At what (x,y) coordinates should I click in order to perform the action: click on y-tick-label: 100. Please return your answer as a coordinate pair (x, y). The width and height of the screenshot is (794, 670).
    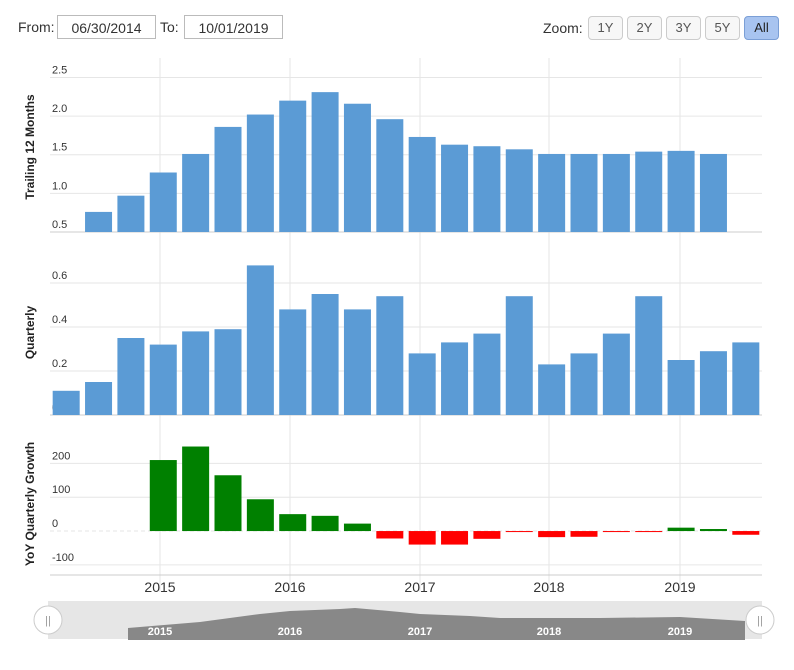
    Looking at the image, I should click on (61, 490).